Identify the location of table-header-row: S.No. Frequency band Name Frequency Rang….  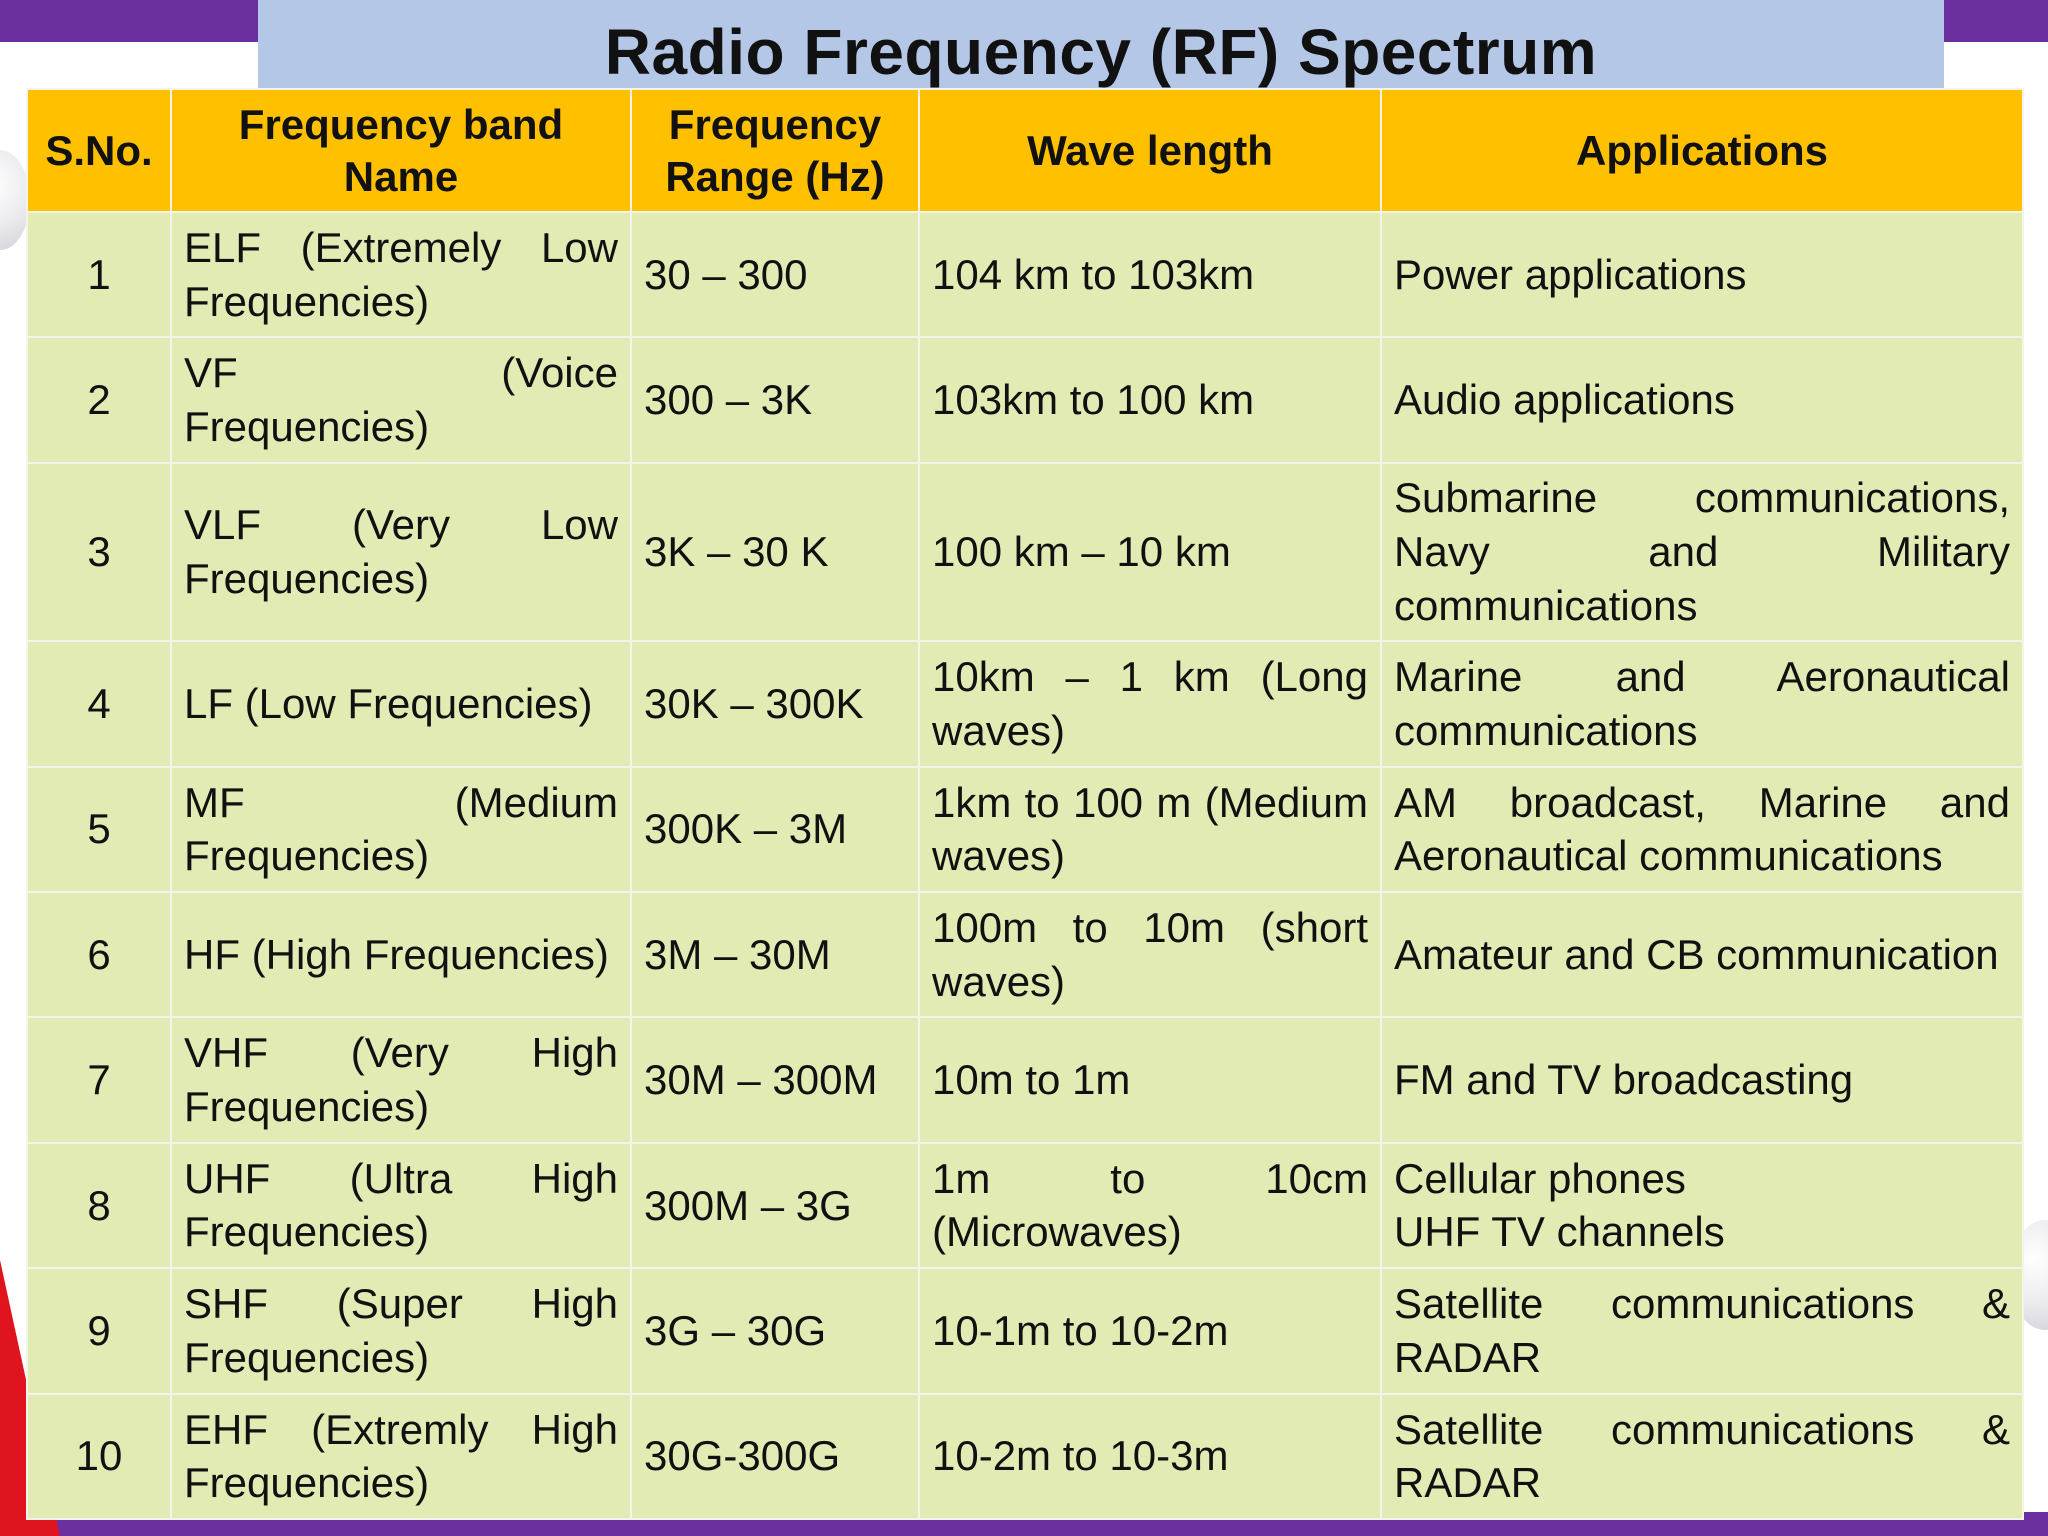
(1025, 150).